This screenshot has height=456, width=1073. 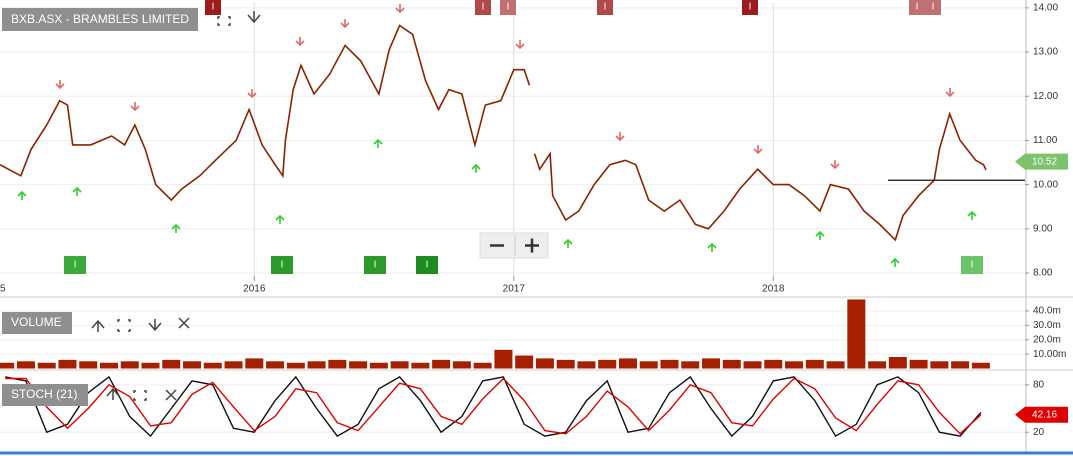 I want to click on last-value-label: 42.16, so click(x=1044, y=414).